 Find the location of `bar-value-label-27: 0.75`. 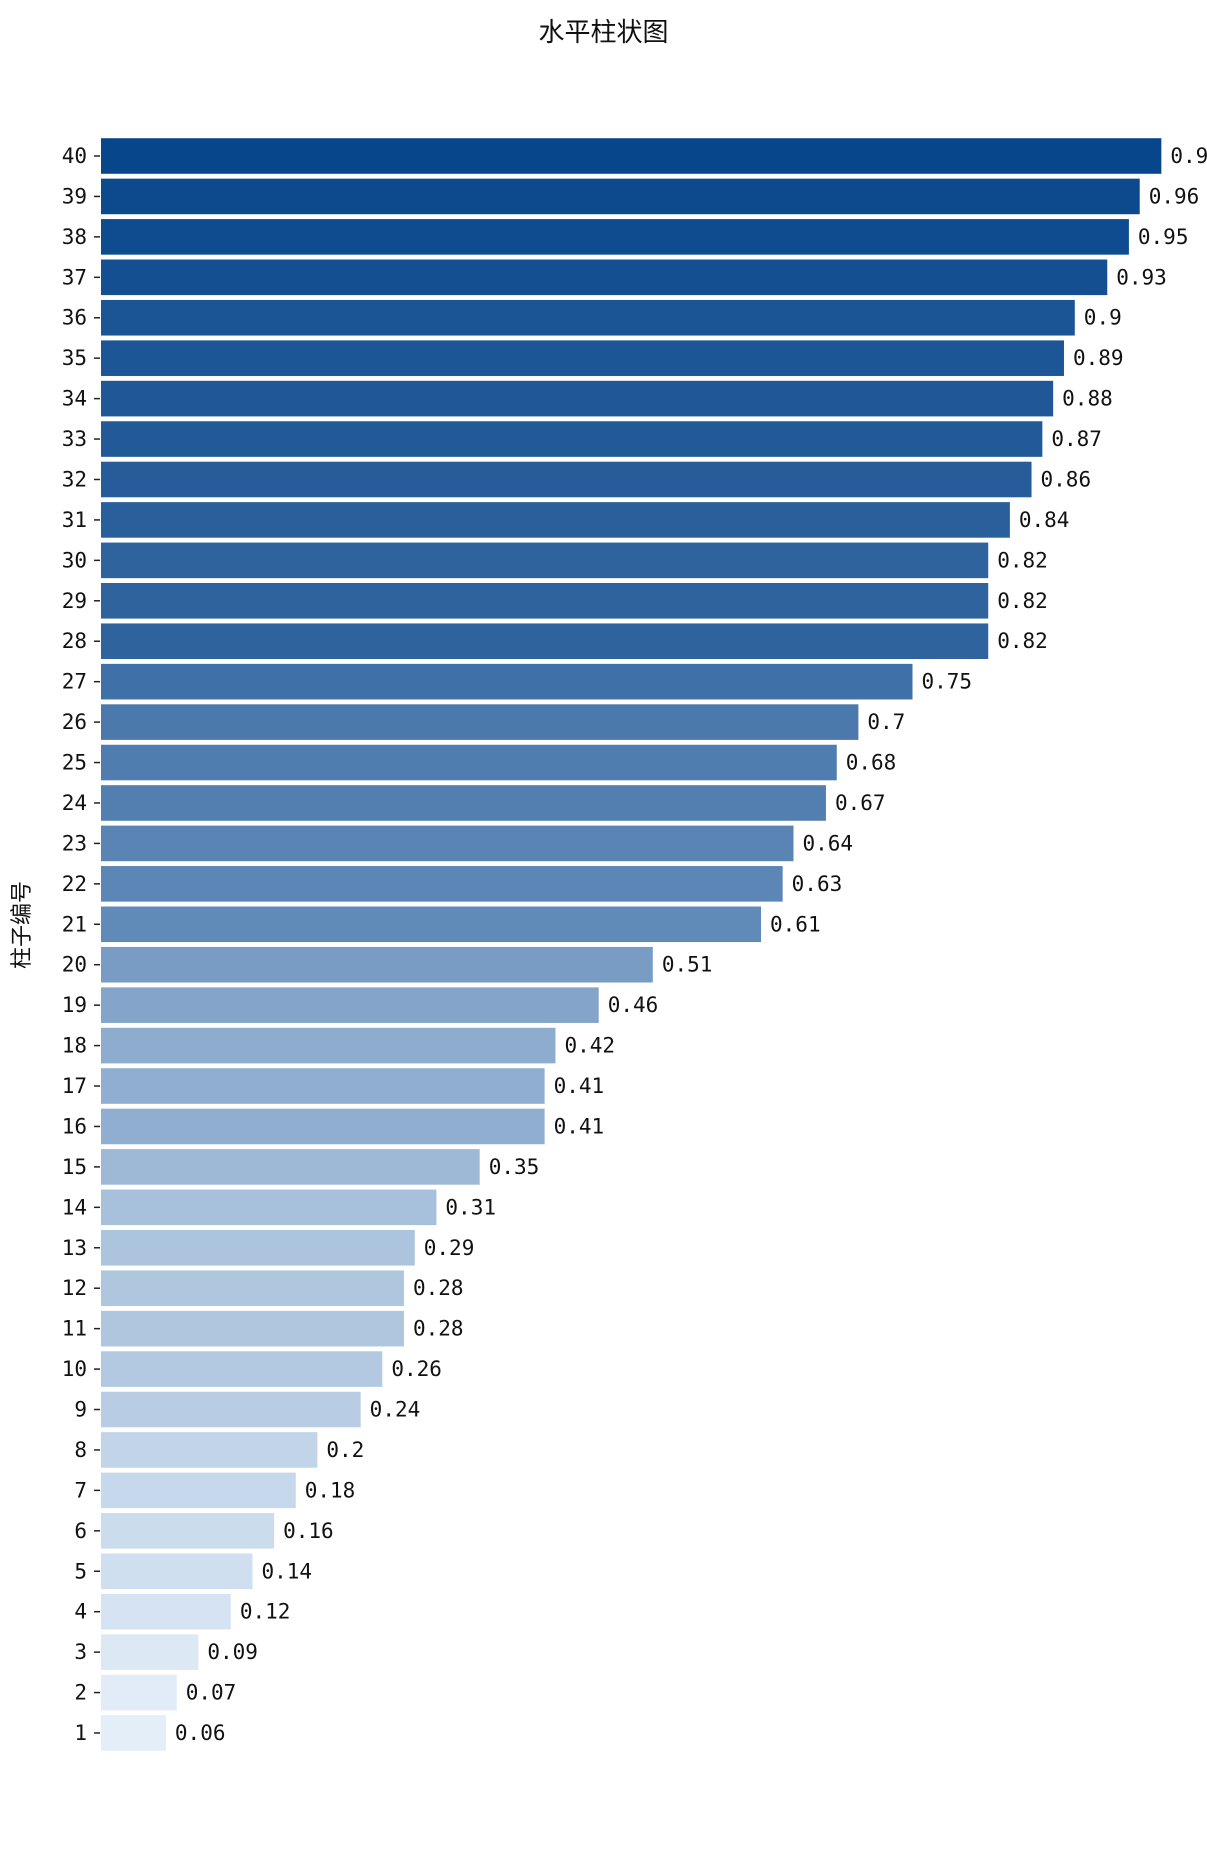

bar-value-label-27: 0.75 is located at coordinates (947, 682).